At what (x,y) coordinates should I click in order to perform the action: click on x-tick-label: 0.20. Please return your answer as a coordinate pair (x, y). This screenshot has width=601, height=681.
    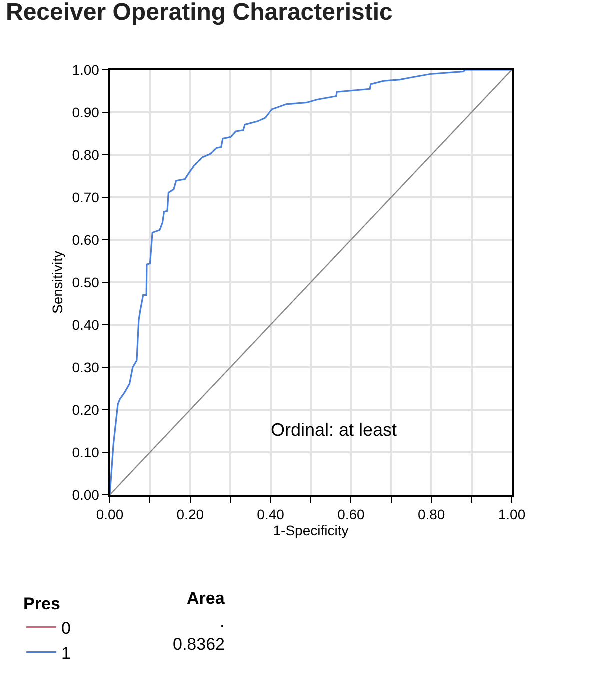
    Looking at the image, I should click on (190, 514).